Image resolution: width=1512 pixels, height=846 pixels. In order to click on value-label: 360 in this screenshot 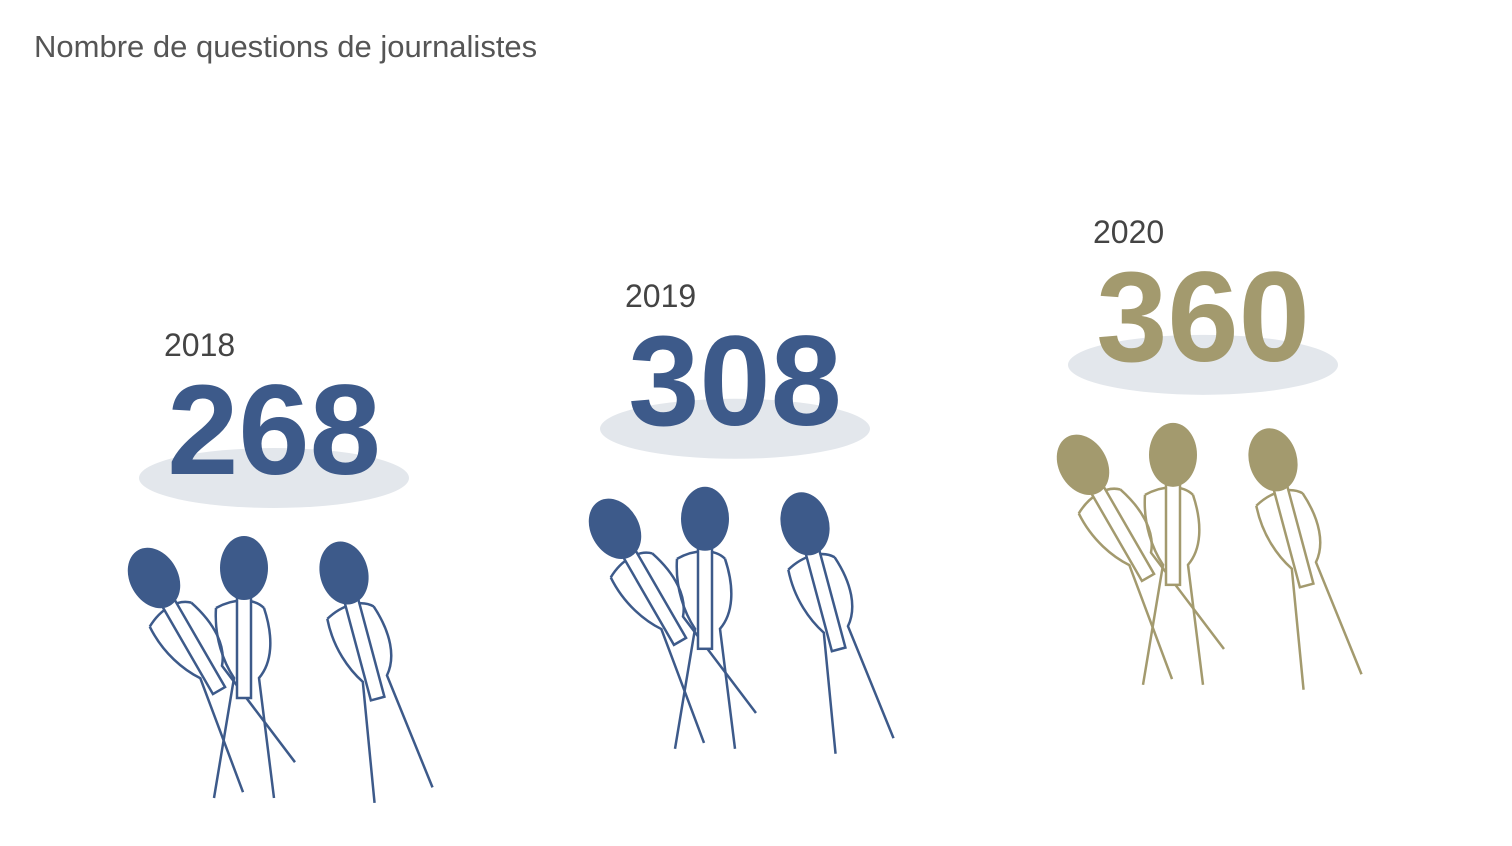, I will do `click(1203, 317)`.